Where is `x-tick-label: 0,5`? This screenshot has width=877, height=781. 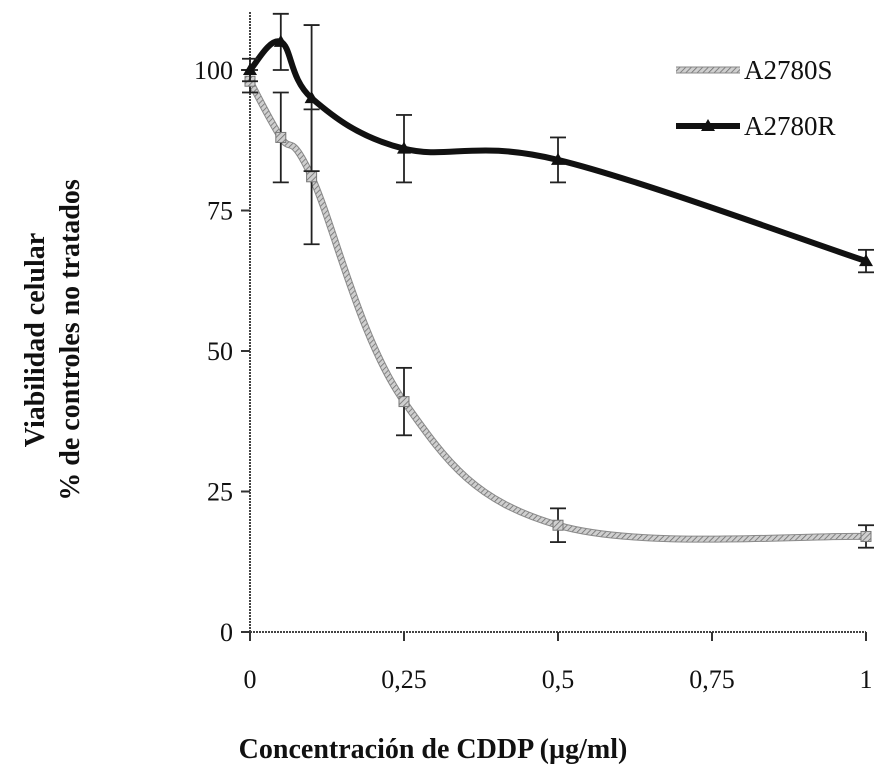
x-tick-label: 0,5 is located at coordinates (558, 679).